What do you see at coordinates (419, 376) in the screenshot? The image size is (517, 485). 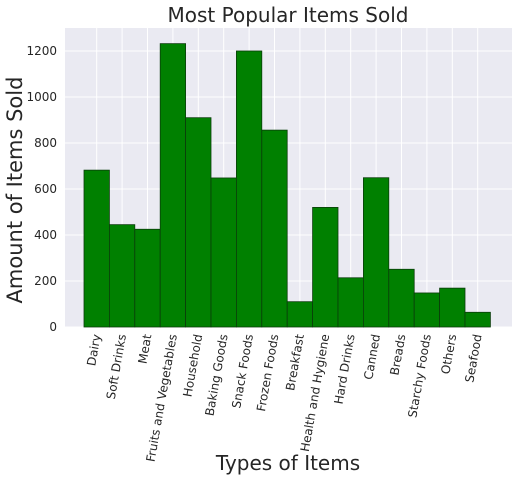 I see `x-tick-label: Starchy Foods` at bounding box center [419, 376].